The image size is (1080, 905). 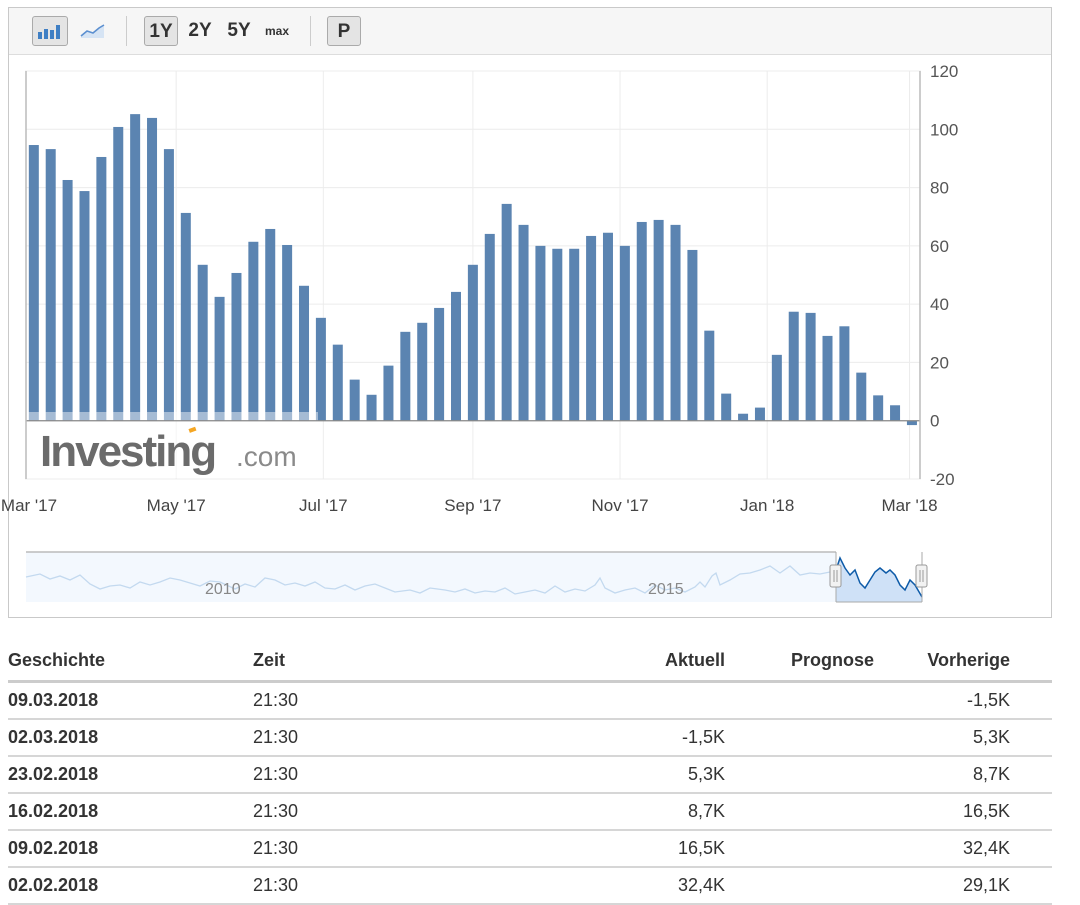 I want to click on table-row: 09.02.2018 21:30 16,5K 32,4K, so click(x=530, y=849).